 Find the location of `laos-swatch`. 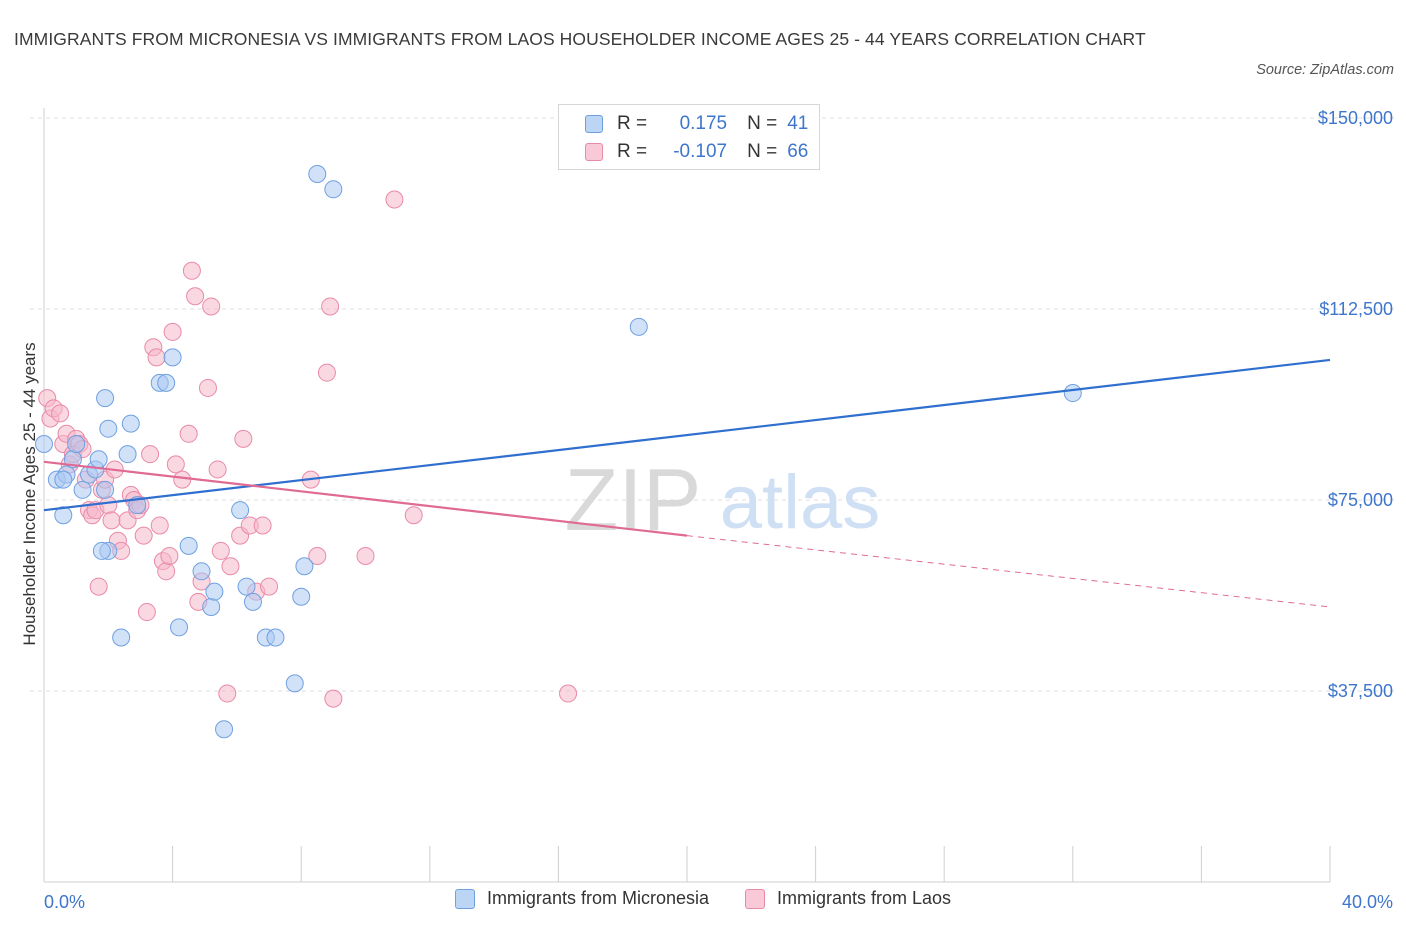

laos-swatch is located at coordinates (594, 152).